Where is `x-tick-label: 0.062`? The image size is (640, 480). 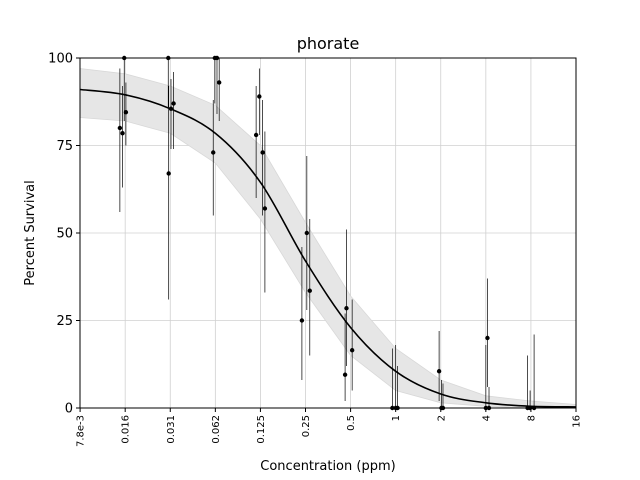
x-tick-label: 0.062 is located at coordinates (216, 429).